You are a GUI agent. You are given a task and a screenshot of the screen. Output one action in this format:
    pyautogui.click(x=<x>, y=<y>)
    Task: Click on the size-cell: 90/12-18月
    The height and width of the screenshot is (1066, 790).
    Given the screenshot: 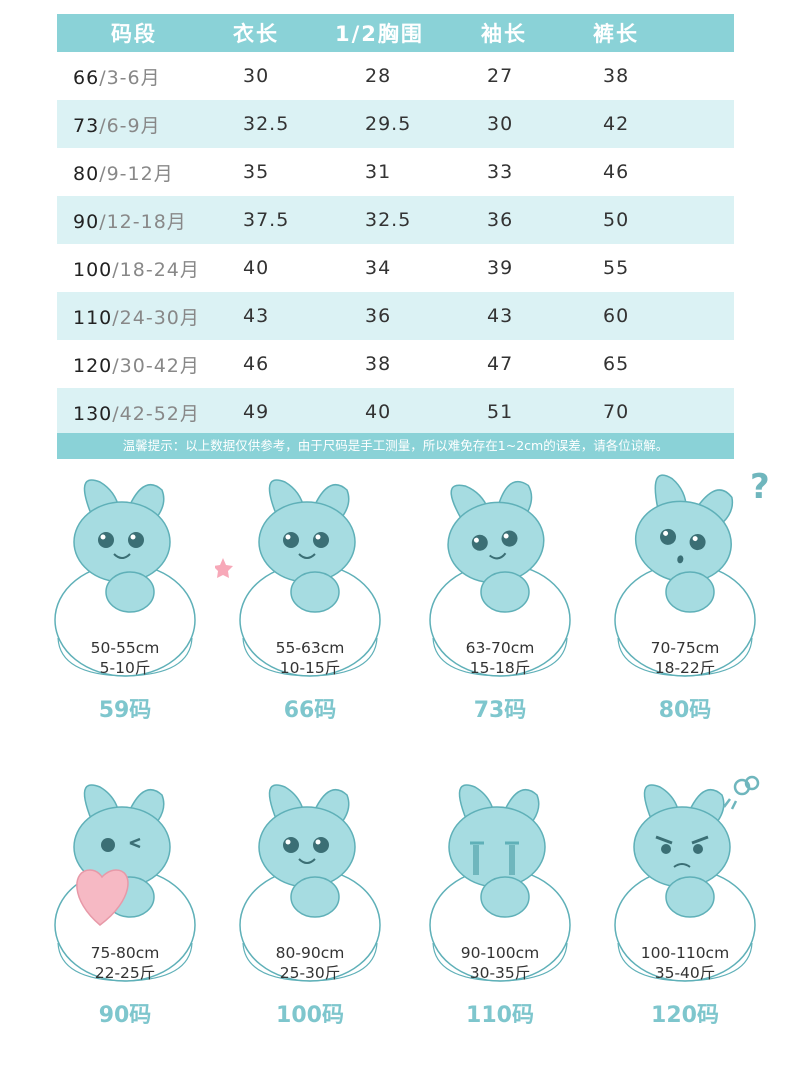 What is the action you would take?
    pyautogui.click(x=130, y=220)
    